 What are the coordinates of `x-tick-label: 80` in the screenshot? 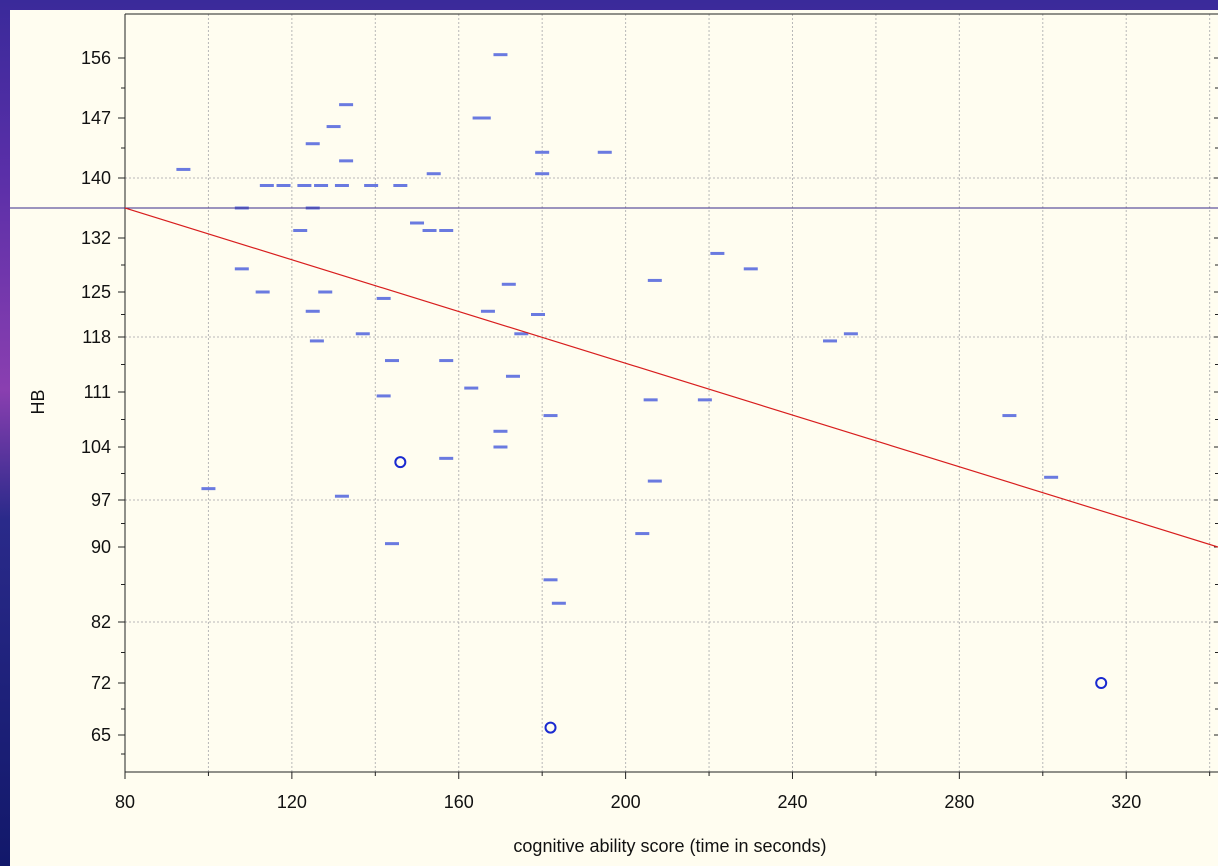 It's located at (125, 802).